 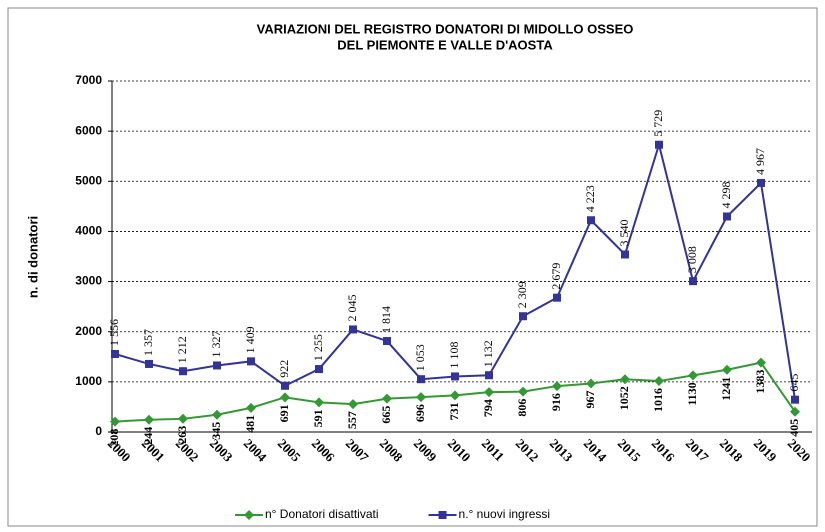 What do you see at coordinates (284, 413) in the screenshot?
I see `data-label: 691` at bounding box center [284, 413].